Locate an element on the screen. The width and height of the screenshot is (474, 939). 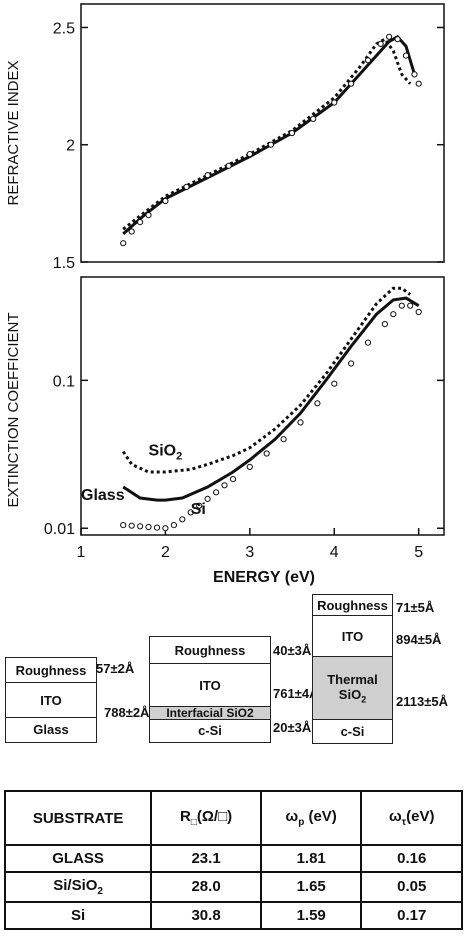
table-row: Si/SiO2 28.0 1.65 0.05 is located at coordinates (233, 887).